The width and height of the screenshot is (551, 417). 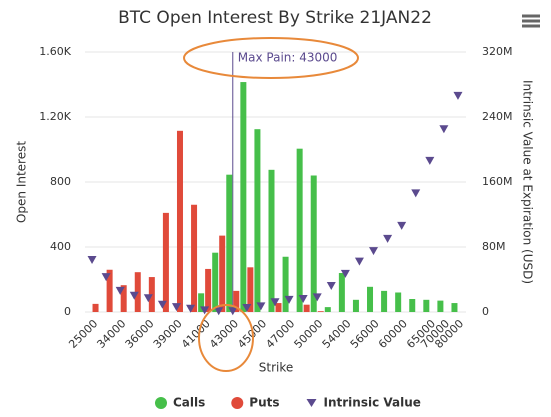 I want to click on y-tick-label: 800, so click(x=60, y=181).